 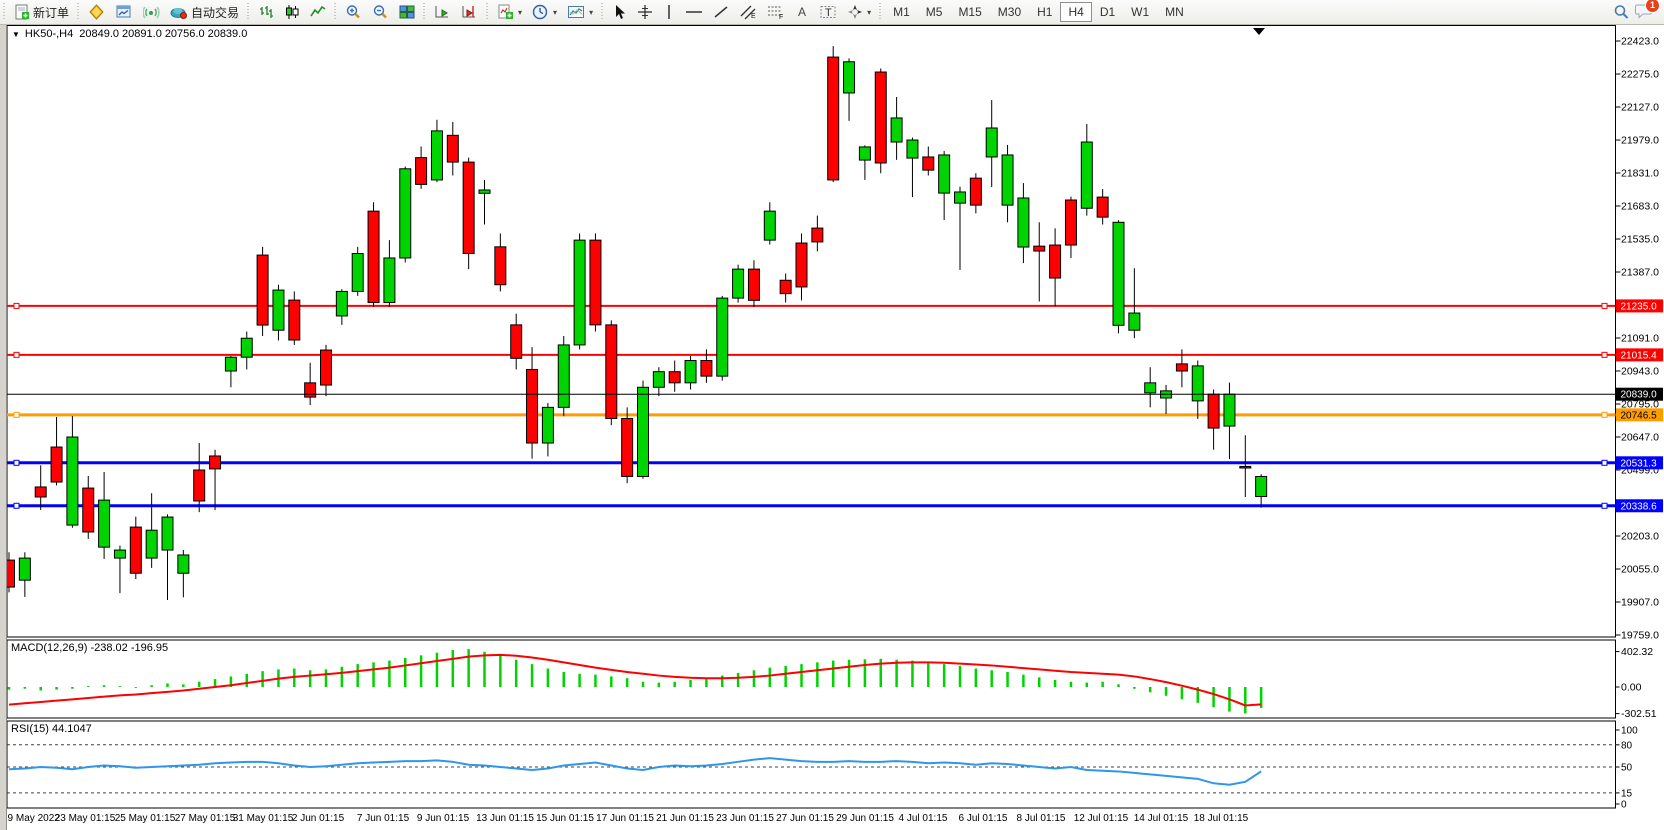 I want to click on auto-trading-button: 自动交易, so click(x=204, y=12).